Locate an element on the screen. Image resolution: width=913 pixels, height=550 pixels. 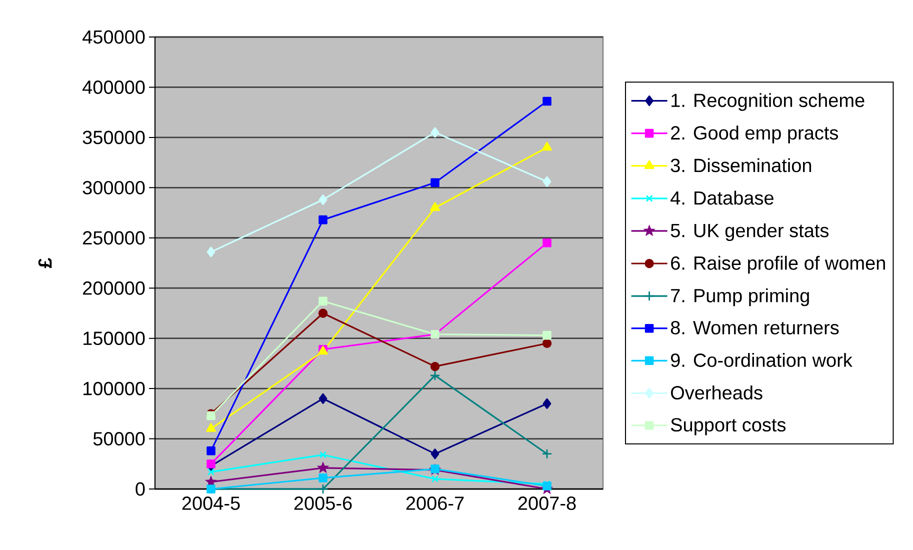
legend-label: 2. Good emp practs is located at coordinates (754, 135).